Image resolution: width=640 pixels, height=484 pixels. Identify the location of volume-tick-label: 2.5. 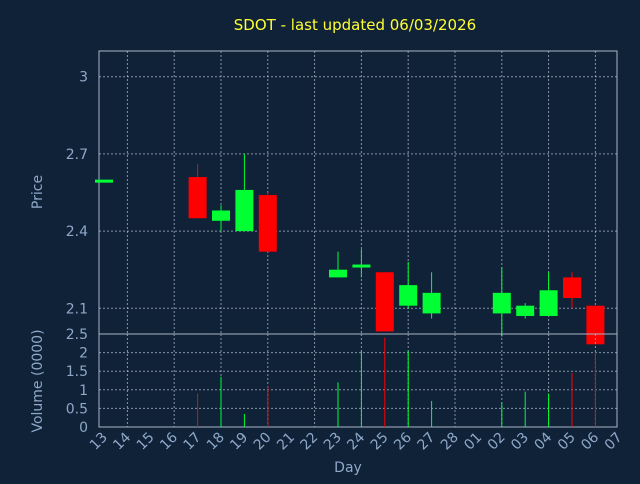
(77, 335).